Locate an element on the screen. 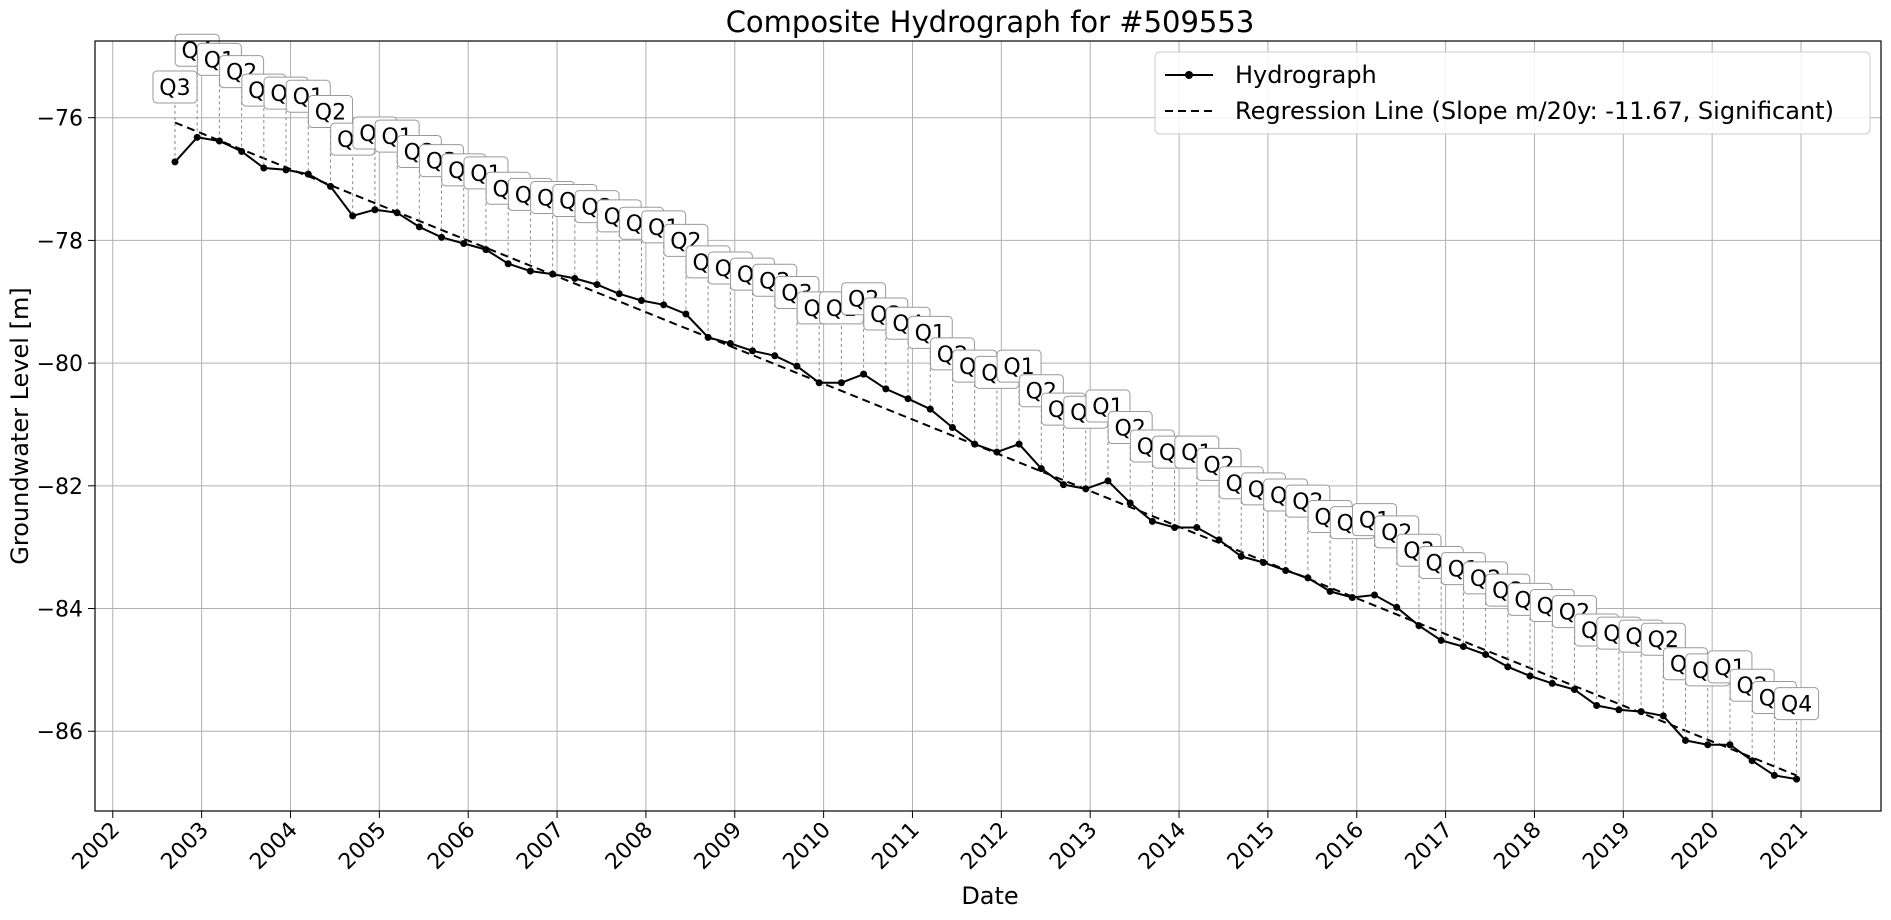  quarter-label-text: Q3 is located at coordinates (174, 88).